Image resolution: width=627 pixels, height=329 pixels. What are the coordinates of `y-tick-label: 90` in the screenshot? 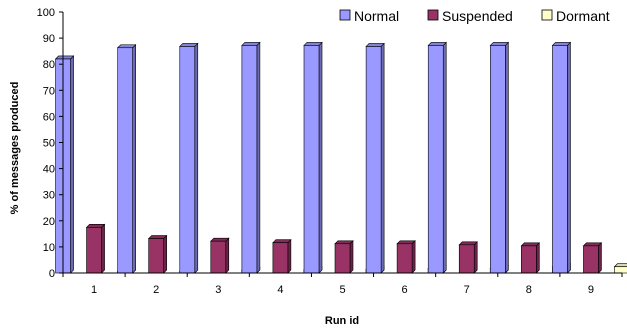 It's located at (49, 39).